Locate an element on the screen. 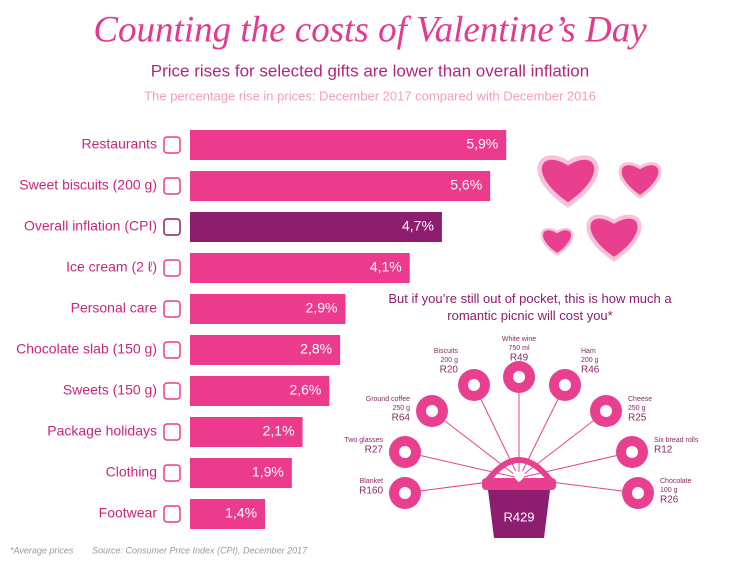 The height and width of the screenshot is (564, 741). item-price: R27 is located at coordinates (374, 450).